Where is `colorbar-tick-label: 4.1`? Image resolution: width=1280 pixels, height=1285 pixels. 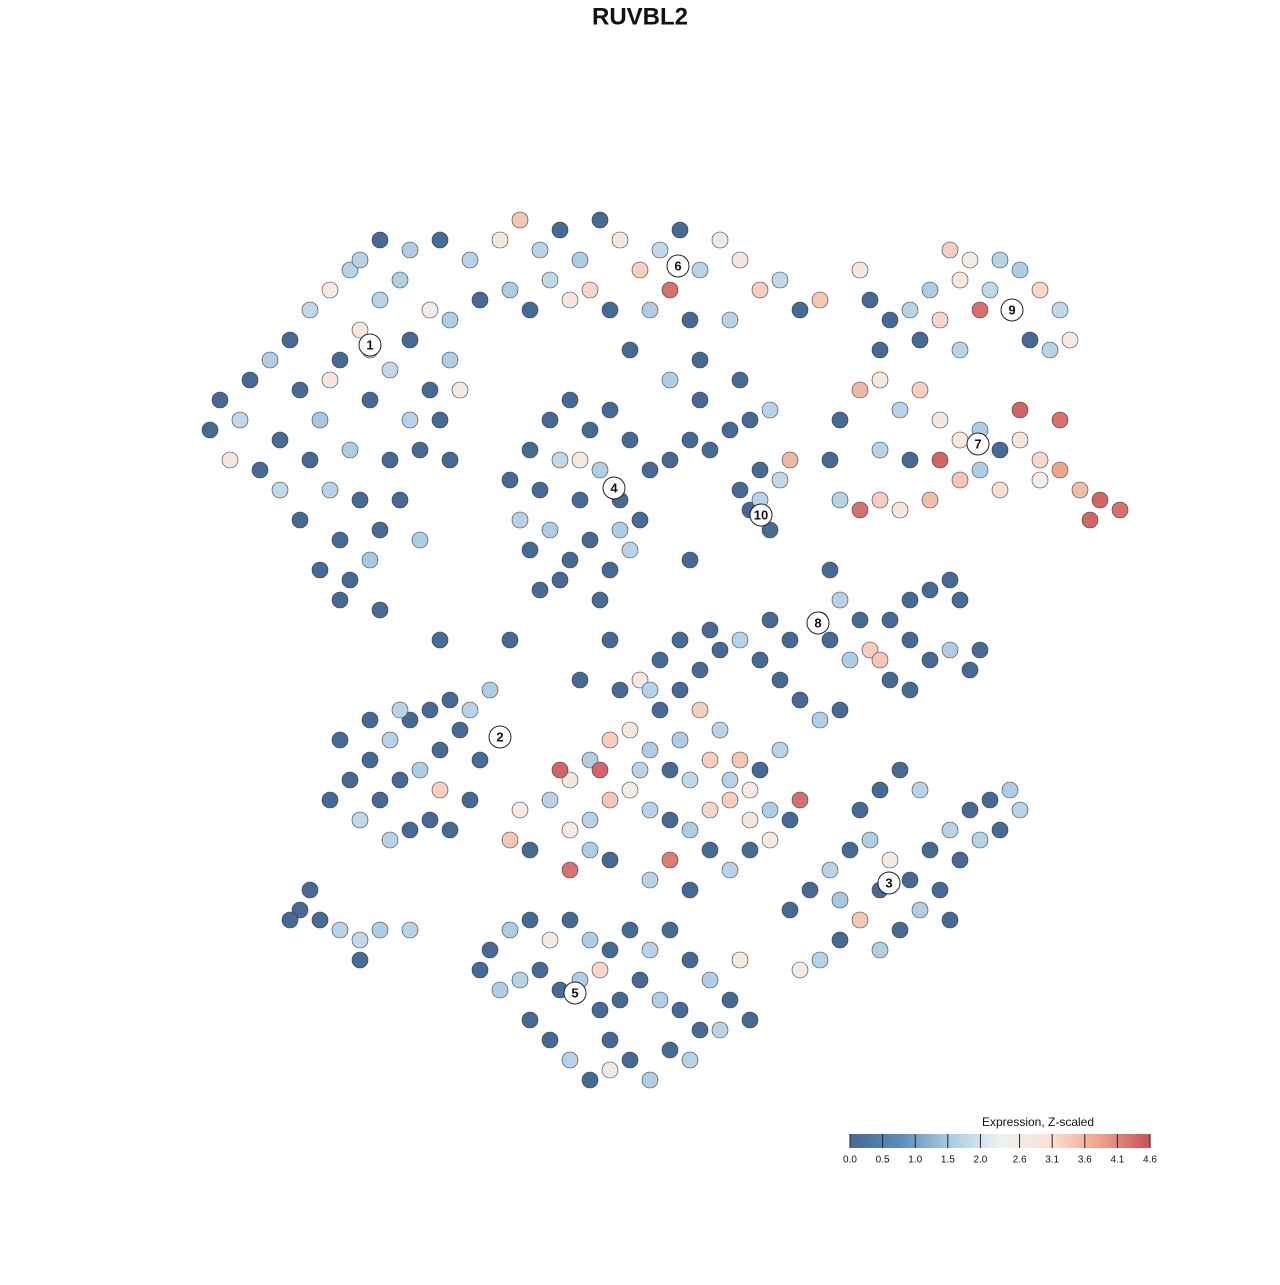 colorbar-tick-label: 4.1 is located at coordinates (1117, 1160).